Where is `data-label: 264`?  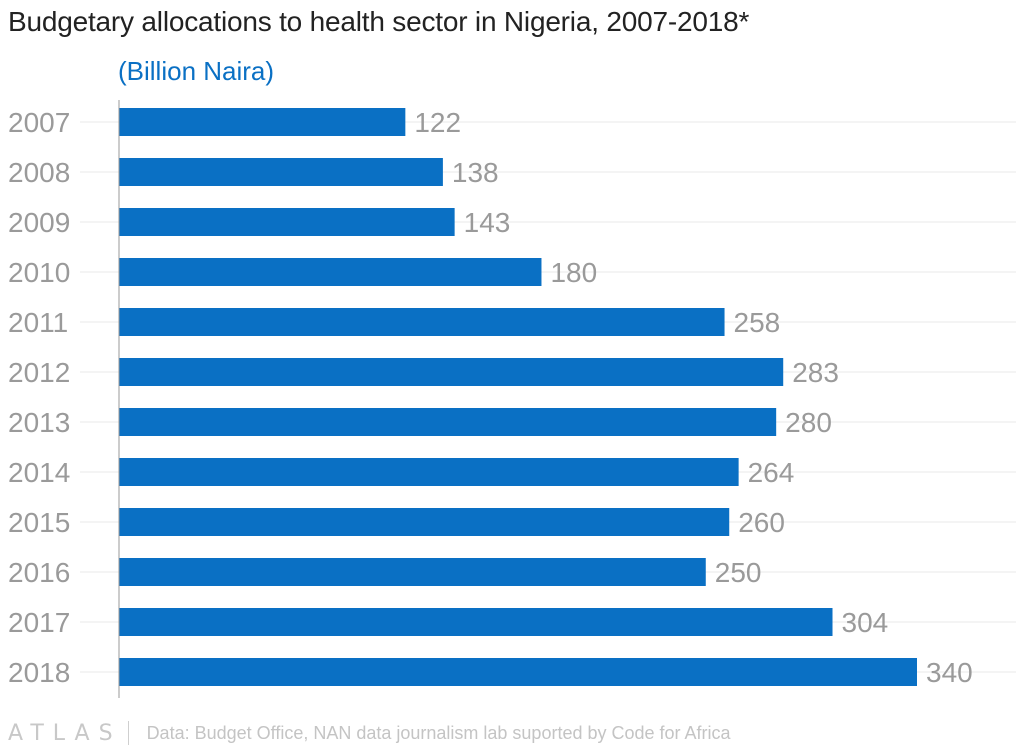 data-label: 264 is located at coordinates (771, 472).